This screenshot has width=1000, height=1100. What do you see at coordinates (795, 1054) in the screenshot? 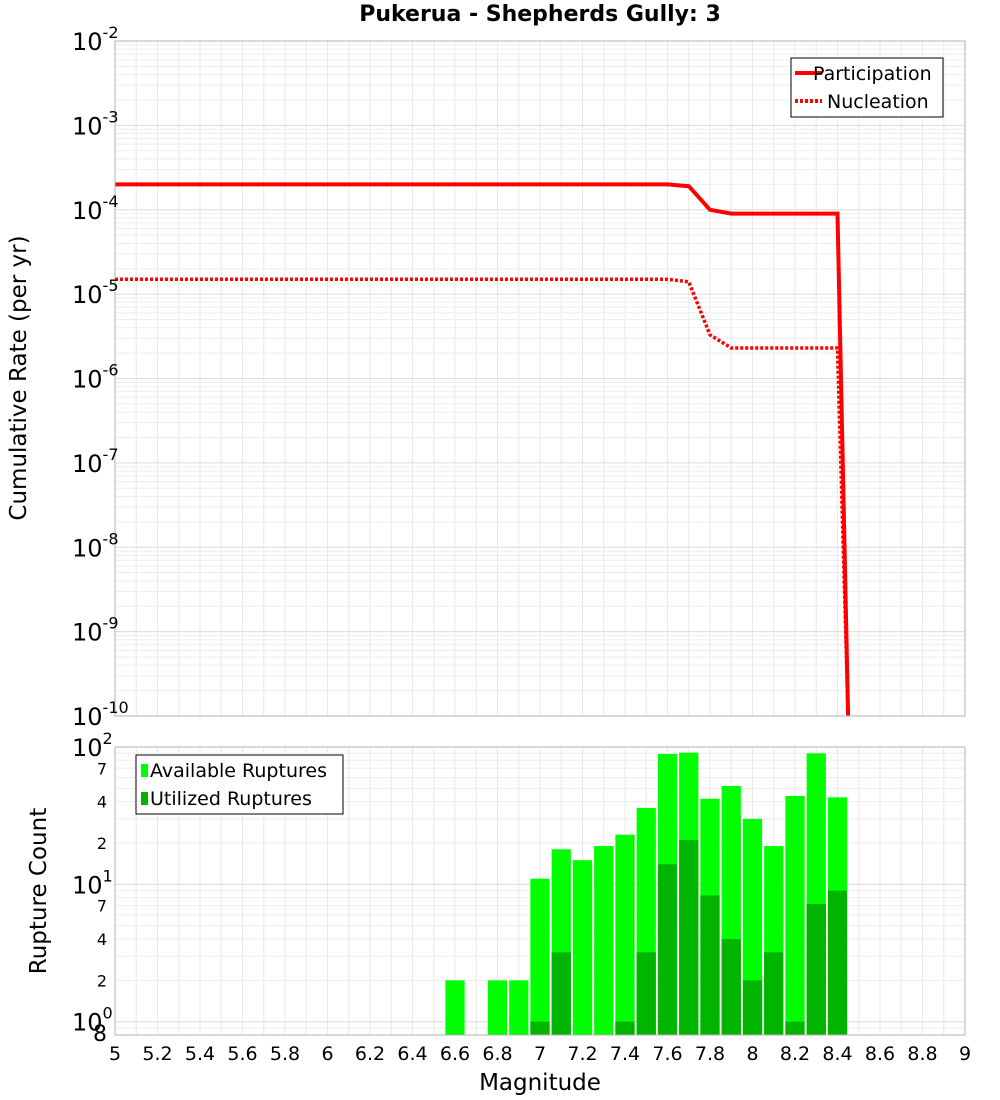
I see `x-tick-label: 8.2` at bounding box center [795, 1054].